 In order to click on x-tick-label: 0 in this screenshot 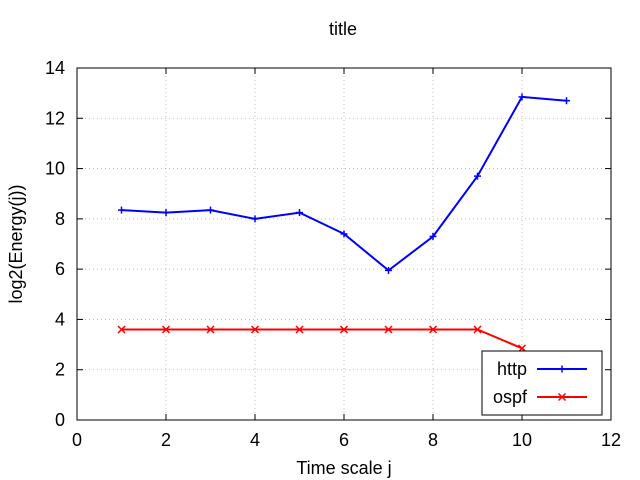, I will do `click(77, 440)`.